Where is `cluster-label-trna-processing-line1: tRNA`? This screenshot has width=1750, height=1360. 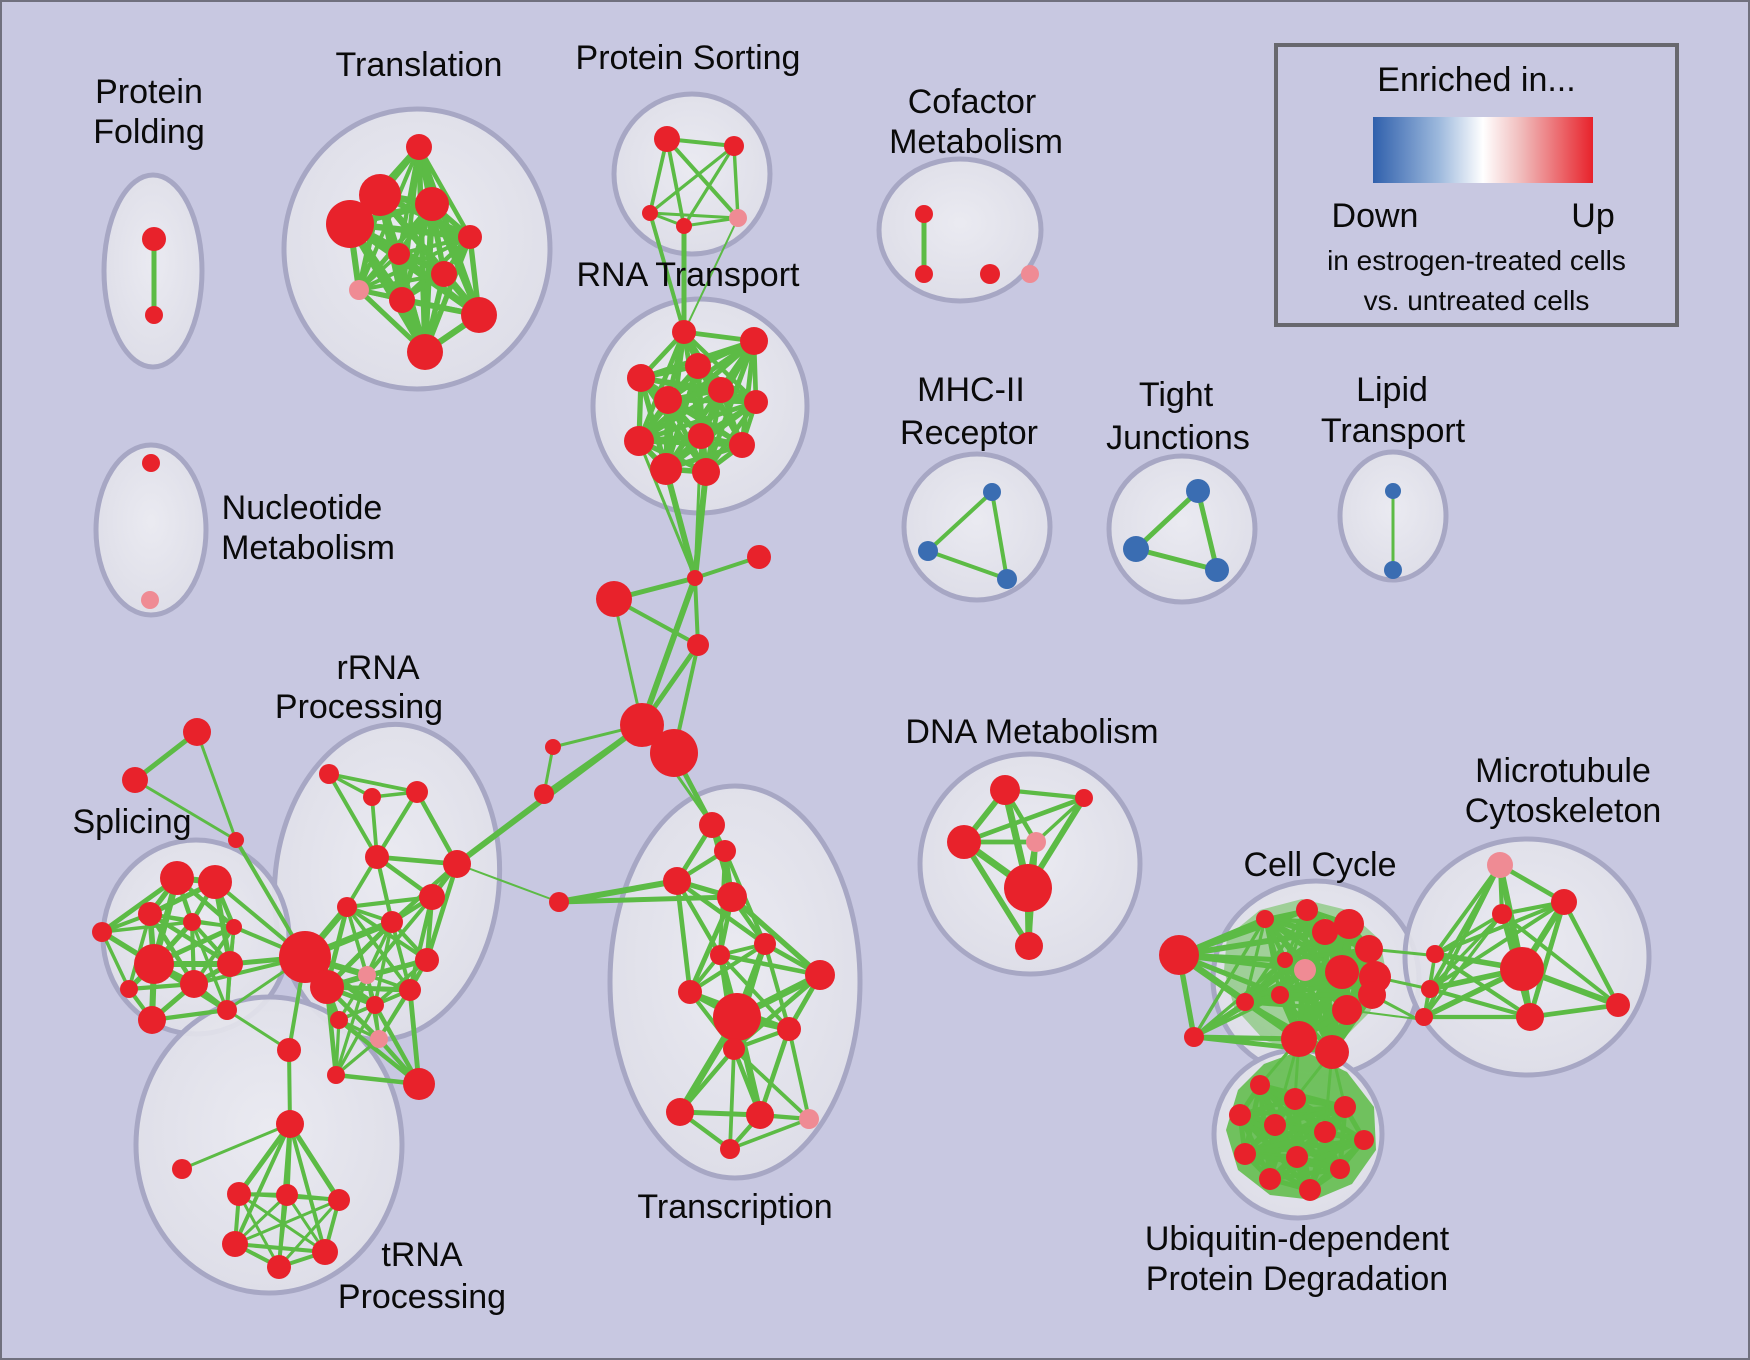
cluster-label-trna-processing-line1: tRNA is located at coordinates (422, 1255).